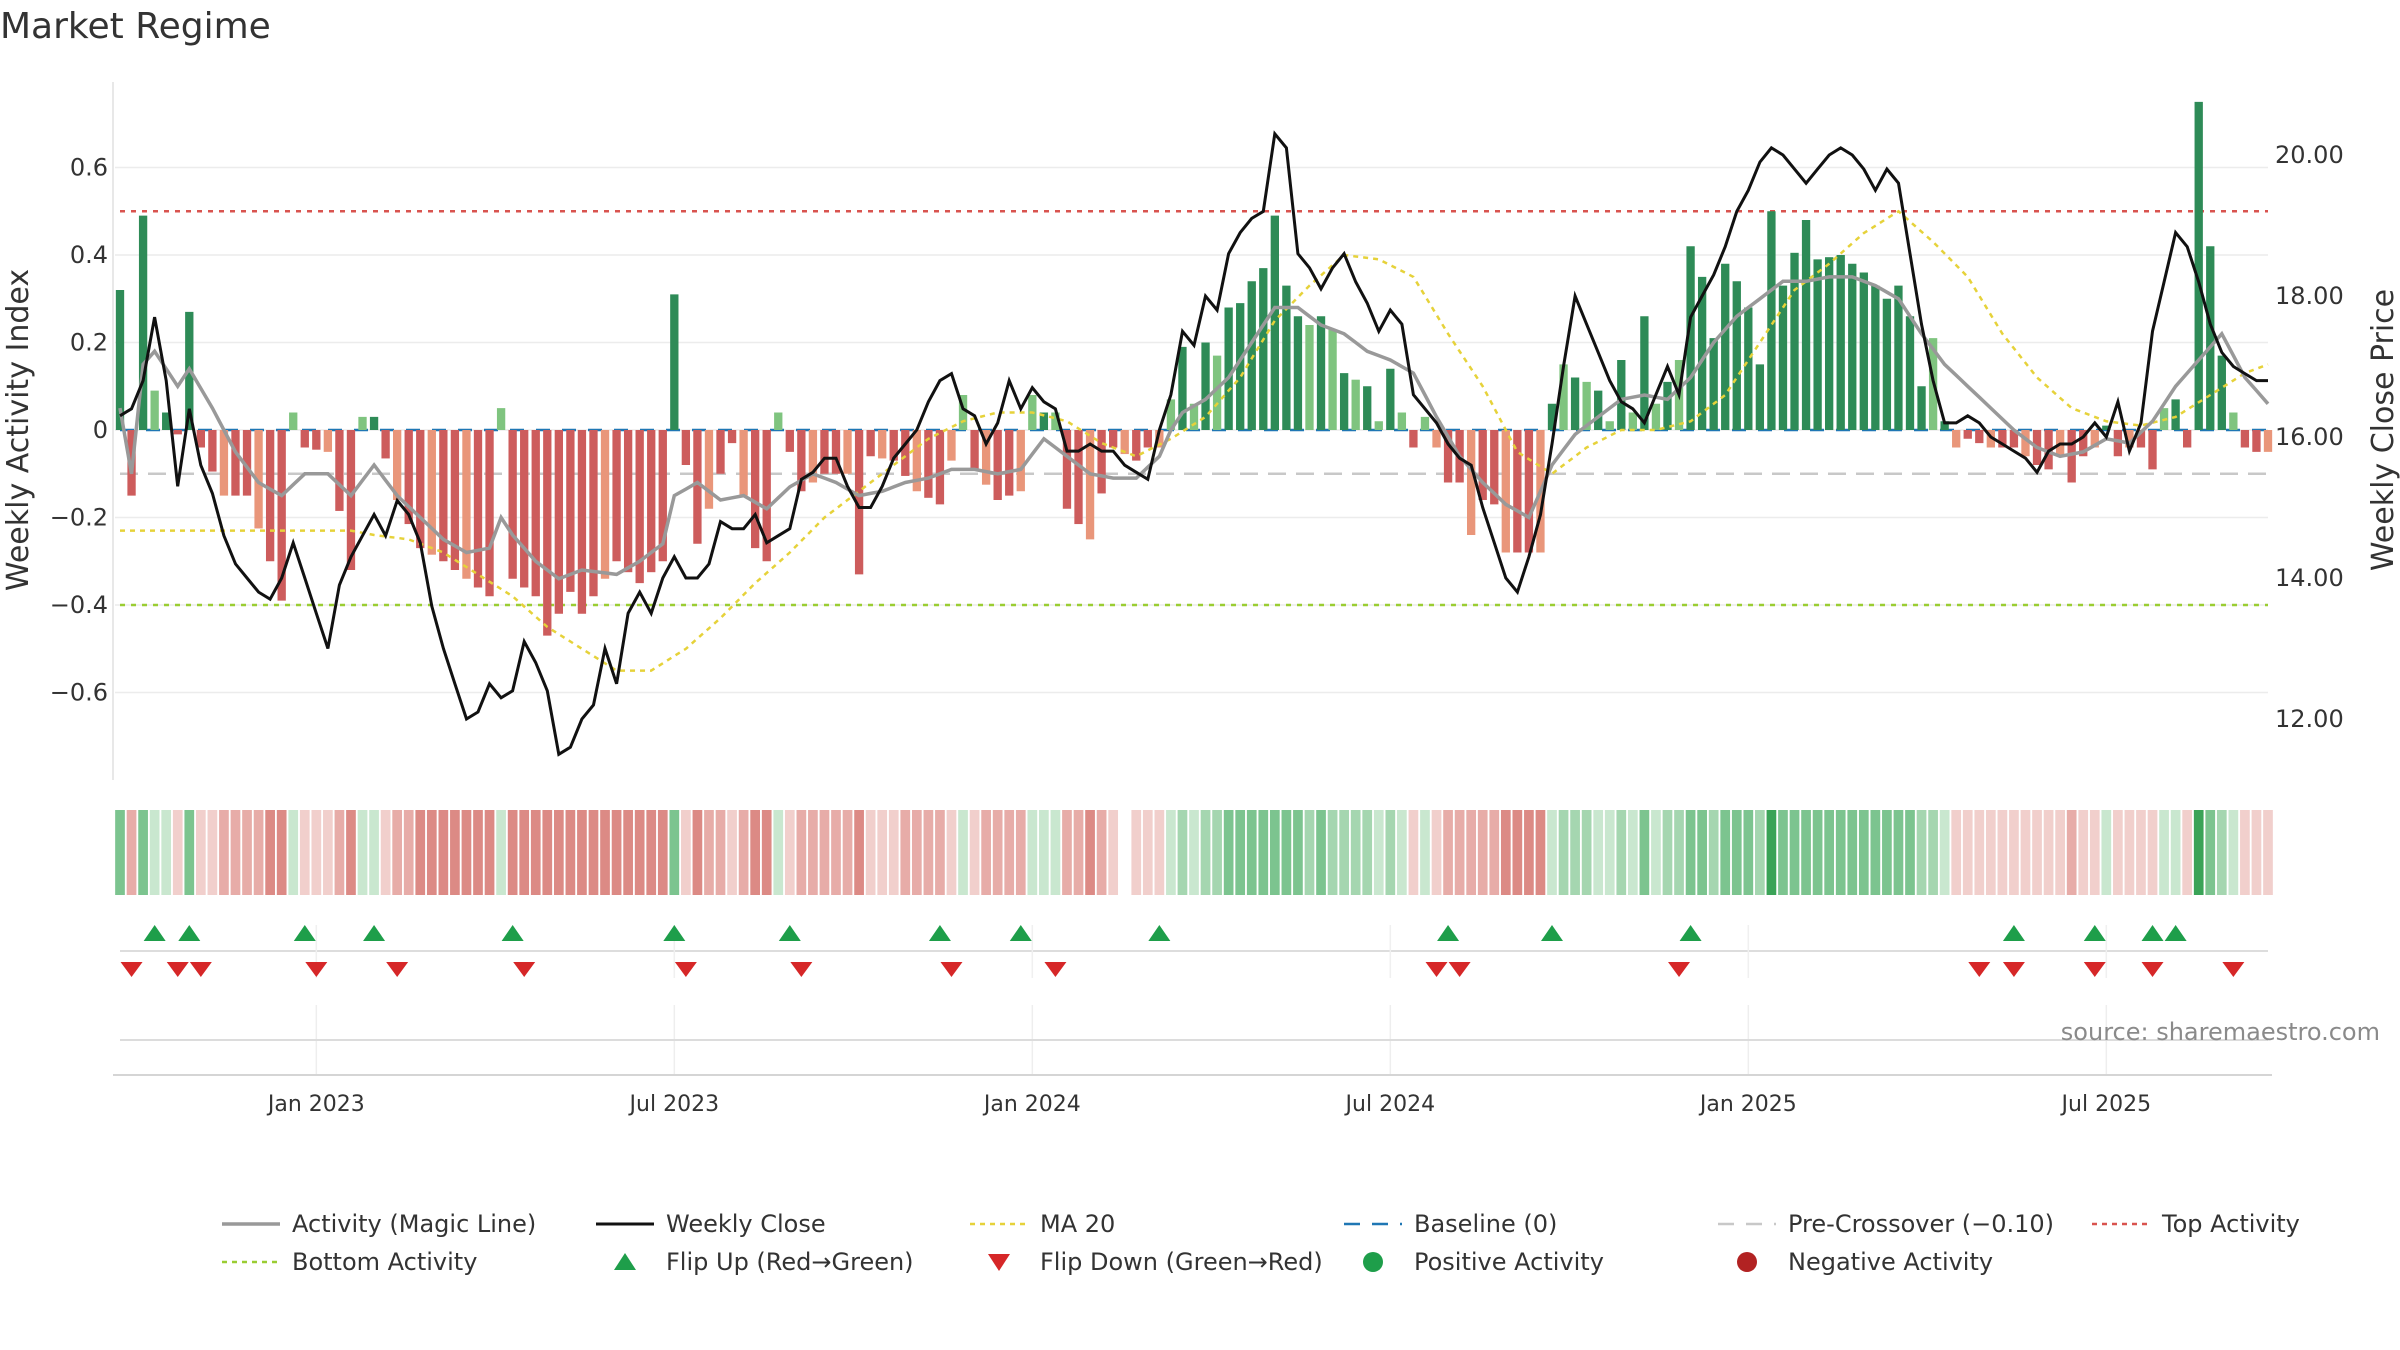 This screenshot has width=2400, height=1350. What do you see at coordinates (315, 1104) in the screenshot?
I see `x-tick-label: Jan 2023` at bounding box center [315, 1104].